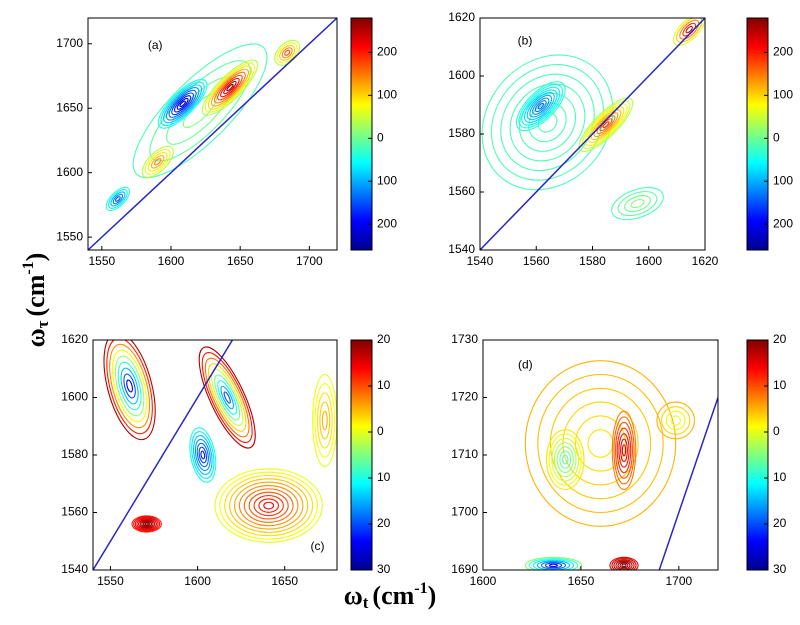 Image resolution: width=800 pixels, height=625 pixels. Describe the element at coordinates (464, 454) in the screenshot. I see `y-tick-label: 1710` at that location.